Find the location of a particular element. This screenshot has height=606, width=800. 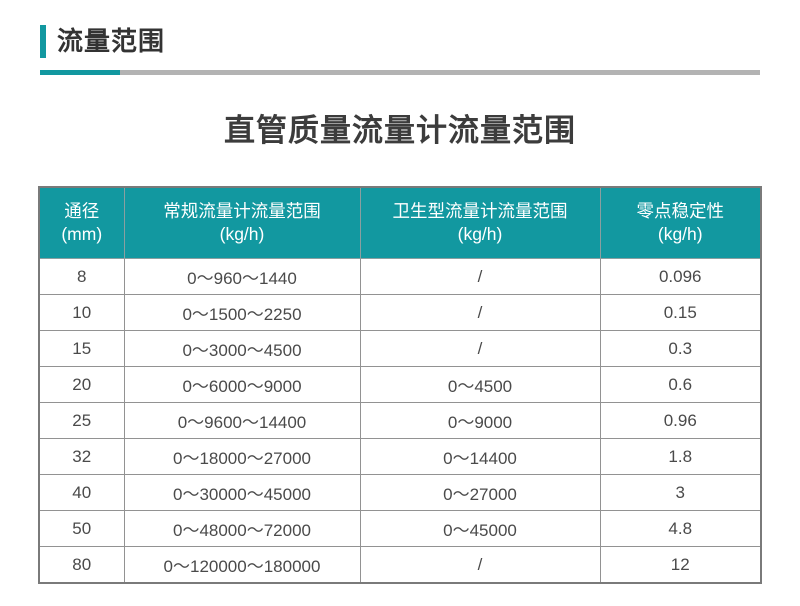

table-cell-zero_stability: 0.096 is located at coordinates (680, 276).